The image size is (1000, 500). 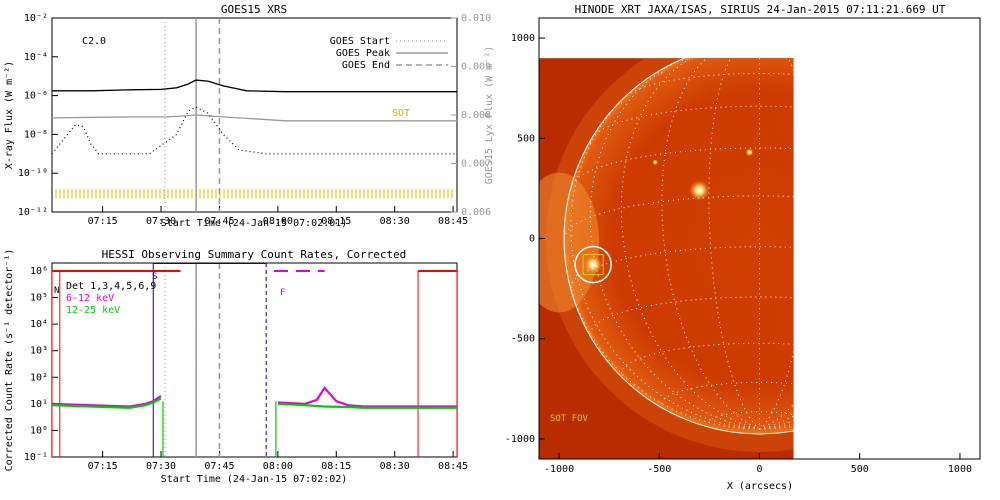 What do you see at coordinates (523, 339) in the screenshot?
I see `xrt-y-tick-label: -500` at bounding box center [523, 339].